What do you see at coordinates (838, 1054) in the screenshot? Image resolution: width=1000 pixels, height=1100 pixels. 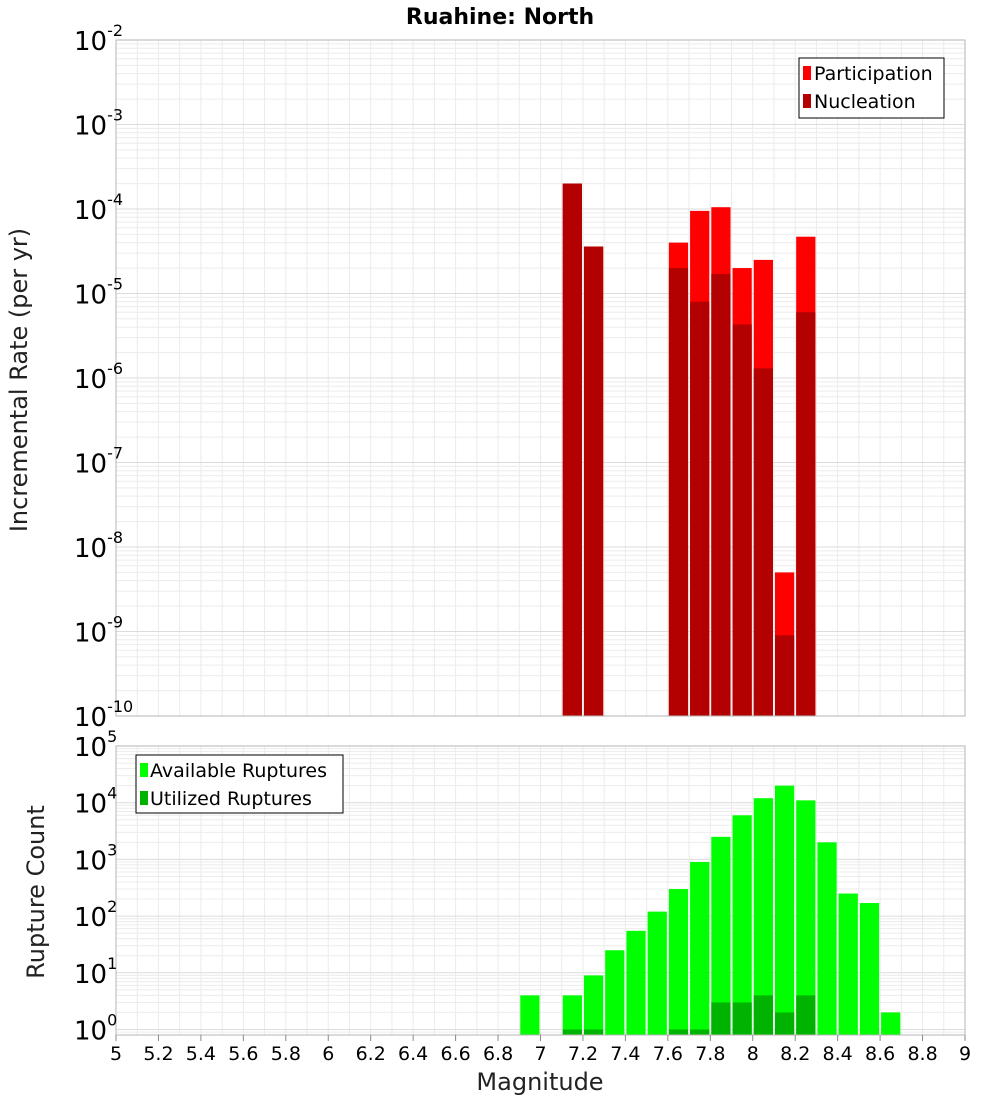 I see `x-tick-label: 8.4` at bounding box center [838, 1054].